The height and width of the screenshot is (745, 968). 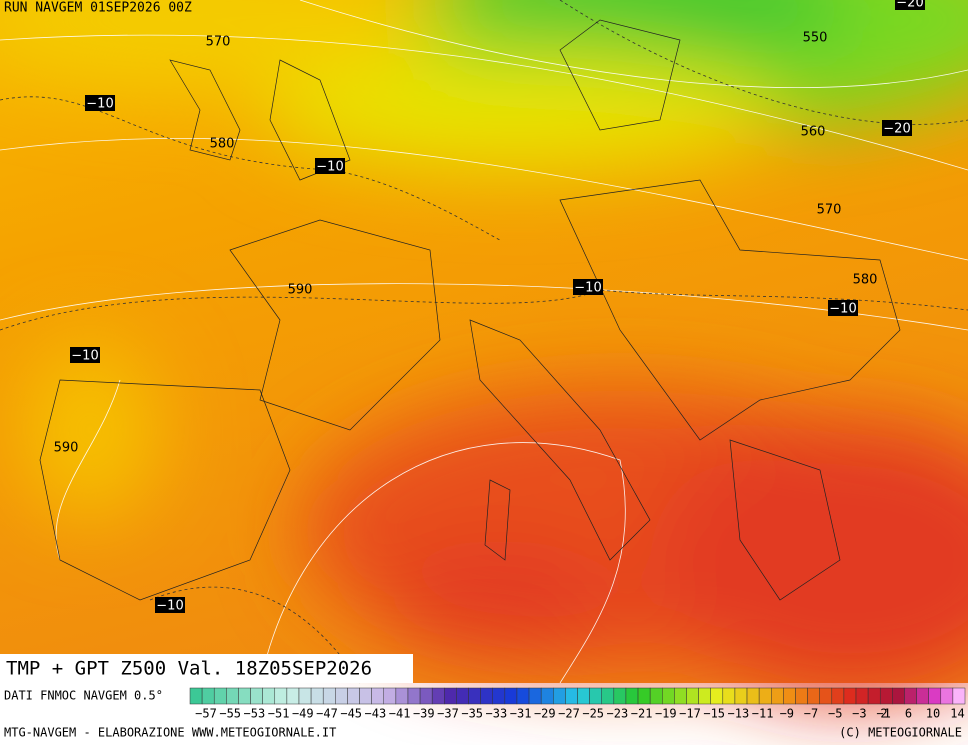 What do you see at coordinates (813, 132) in the screenshot?
I see `contour-label: 560` at bounding box center [813, 132].